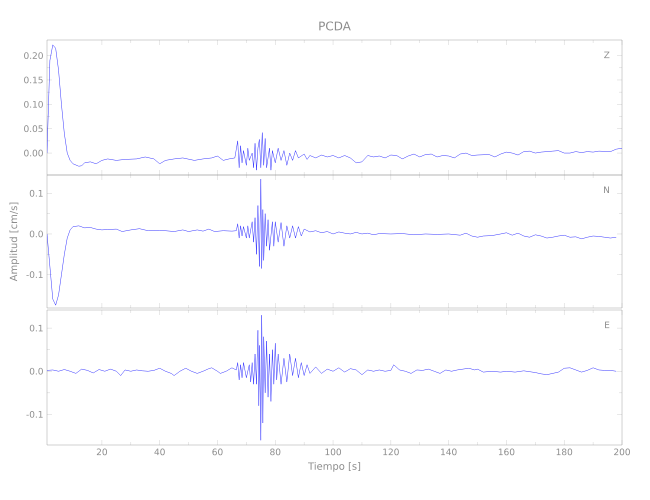  Describe the element at coordinates (606, 190) in the screenshot. I see `annotation: N` at that location.